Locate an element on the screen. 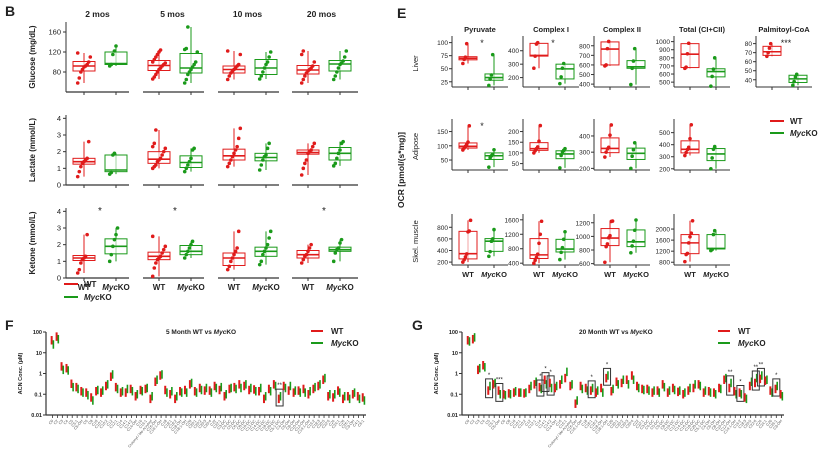 The width and height of the screenshot is (831, 463). y-tick-label: 400 is located at coordinates (513, 51).